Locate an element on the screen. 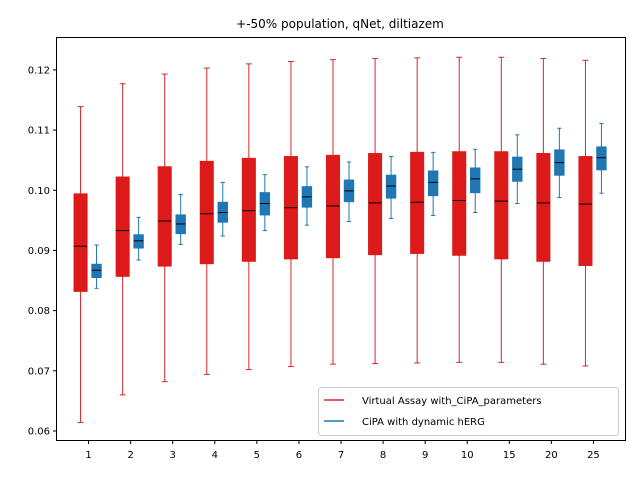  x-tick-label-6: 6 is located at coordinates (299, 455).